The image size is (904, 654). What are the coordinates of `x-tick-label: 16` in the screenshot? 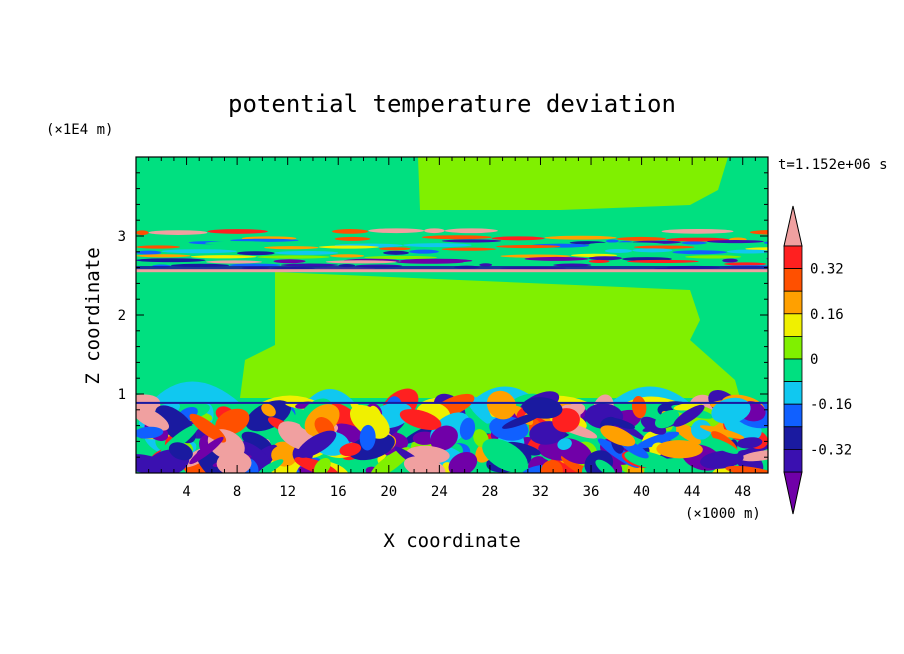 It's located at (338, 492).